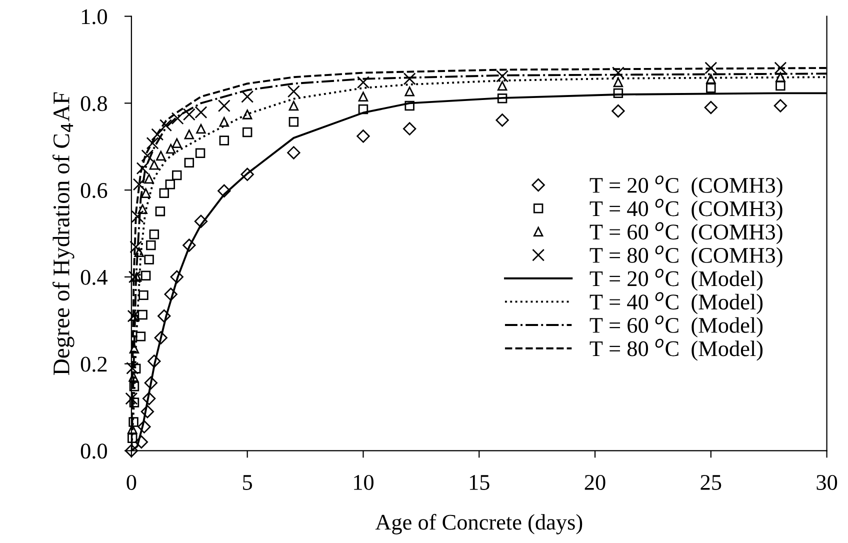  What do you see at coordinates (63, 233) in the screenshot?
I see `y-axis-title: Degree of Hydration of C$_{4}$AF` at bounding box center [63, 233].